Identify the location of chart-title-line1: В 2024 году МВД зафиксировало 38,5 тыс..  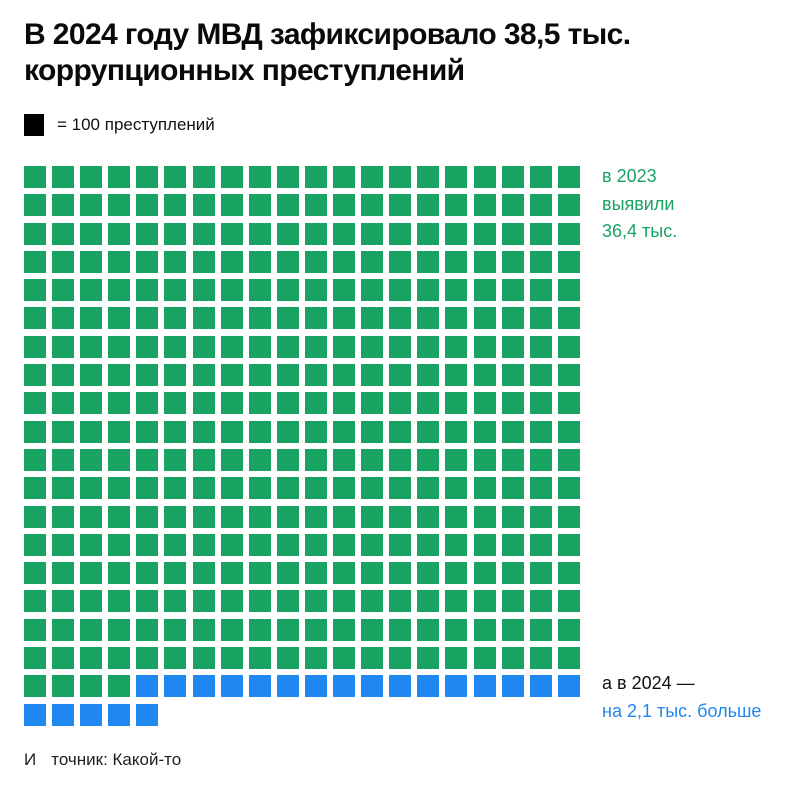
(327, 34).